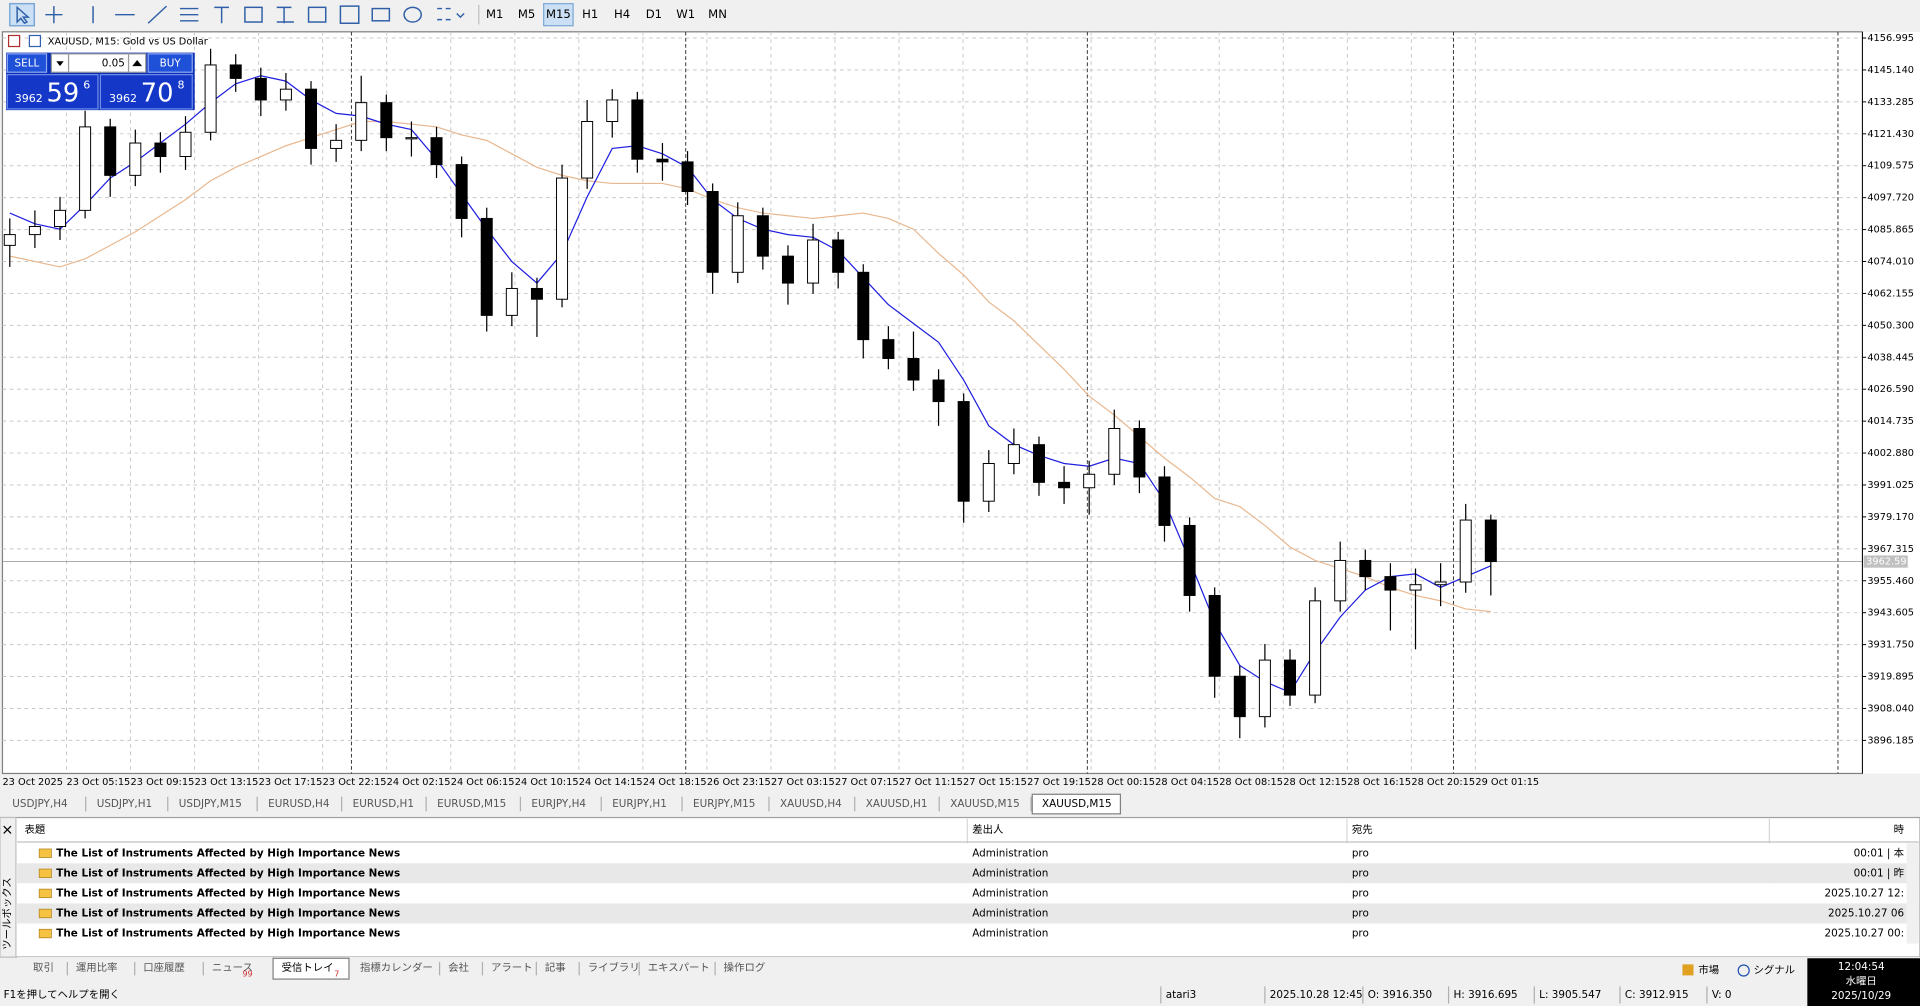  I want to click on oneclick-icon, so click(35, 41).